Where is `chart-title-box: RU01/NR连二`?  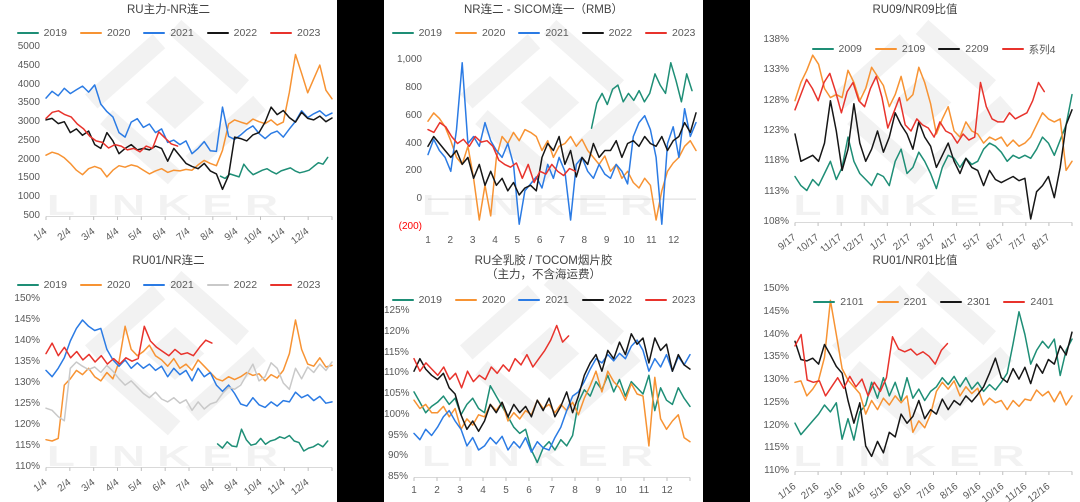 chart-title-box: RU01/NR连二 is located at coordinates (168, 261).